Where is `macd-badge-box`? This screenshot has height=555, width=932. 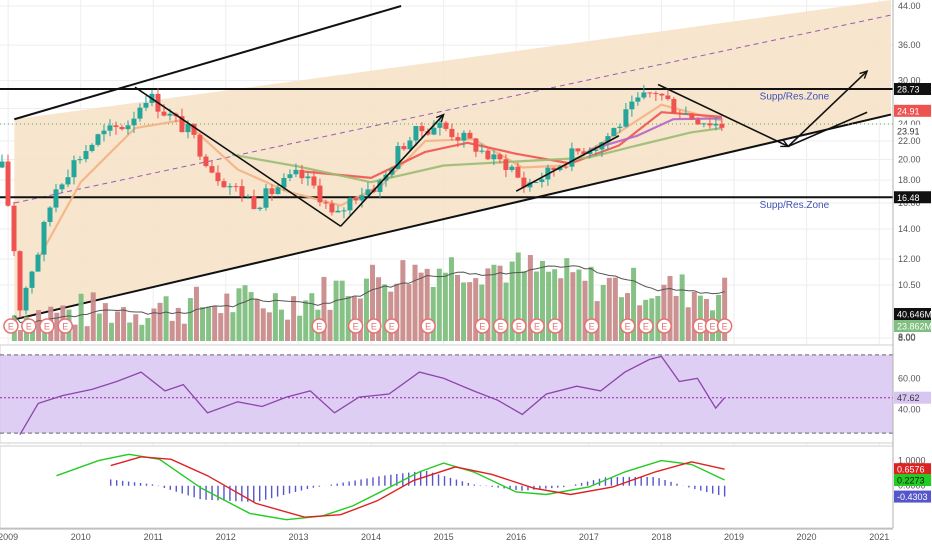
macd-badge-box is located at coordinates (912, 496).